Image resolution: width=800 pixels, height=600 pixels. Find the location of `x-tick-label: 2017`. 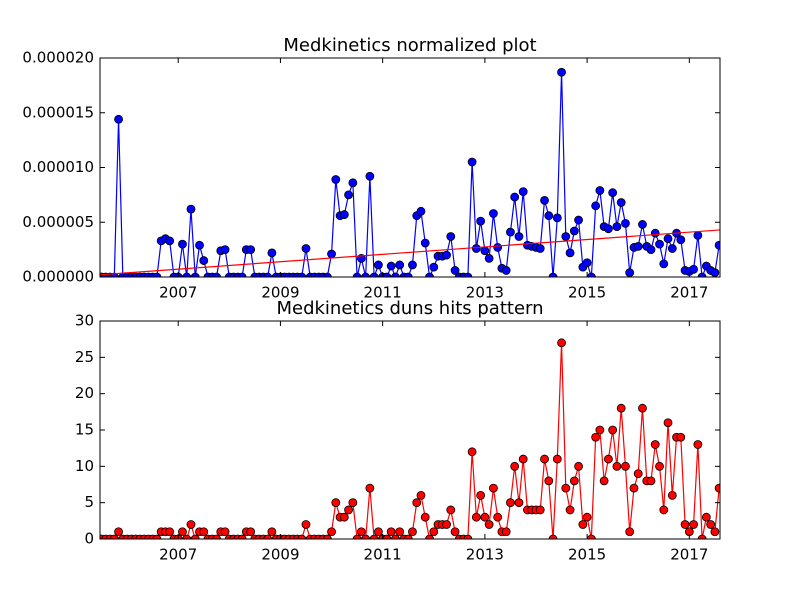

x-tick-label: 2017 is located at coordinates (689, 293).